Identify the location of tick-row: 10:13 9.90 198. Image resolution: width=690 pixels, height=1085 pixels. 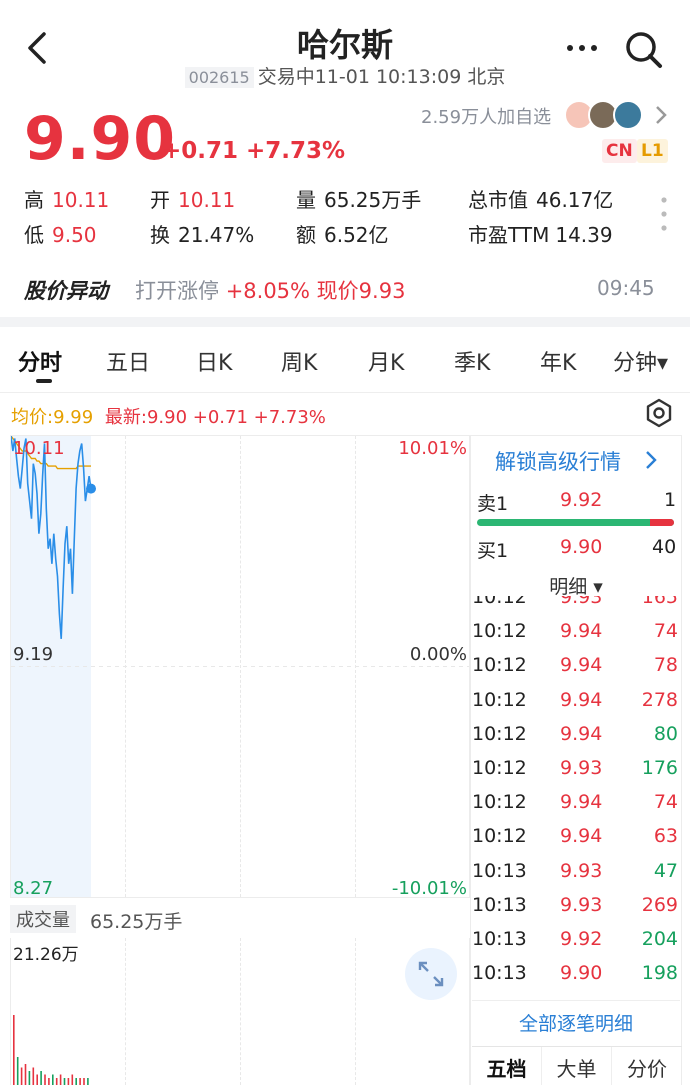
(576, 979).